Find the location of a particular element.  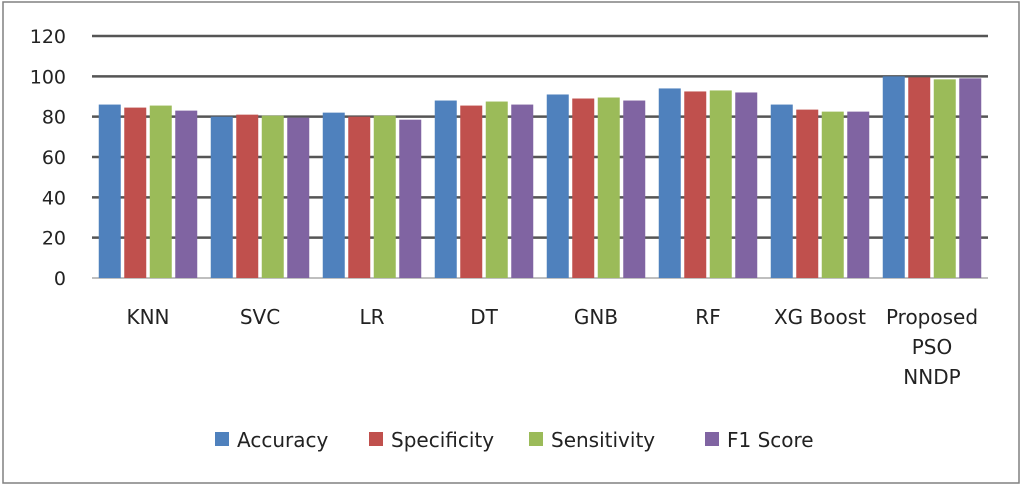

y-tick-label: 100 is located at coordinates (48, 77).